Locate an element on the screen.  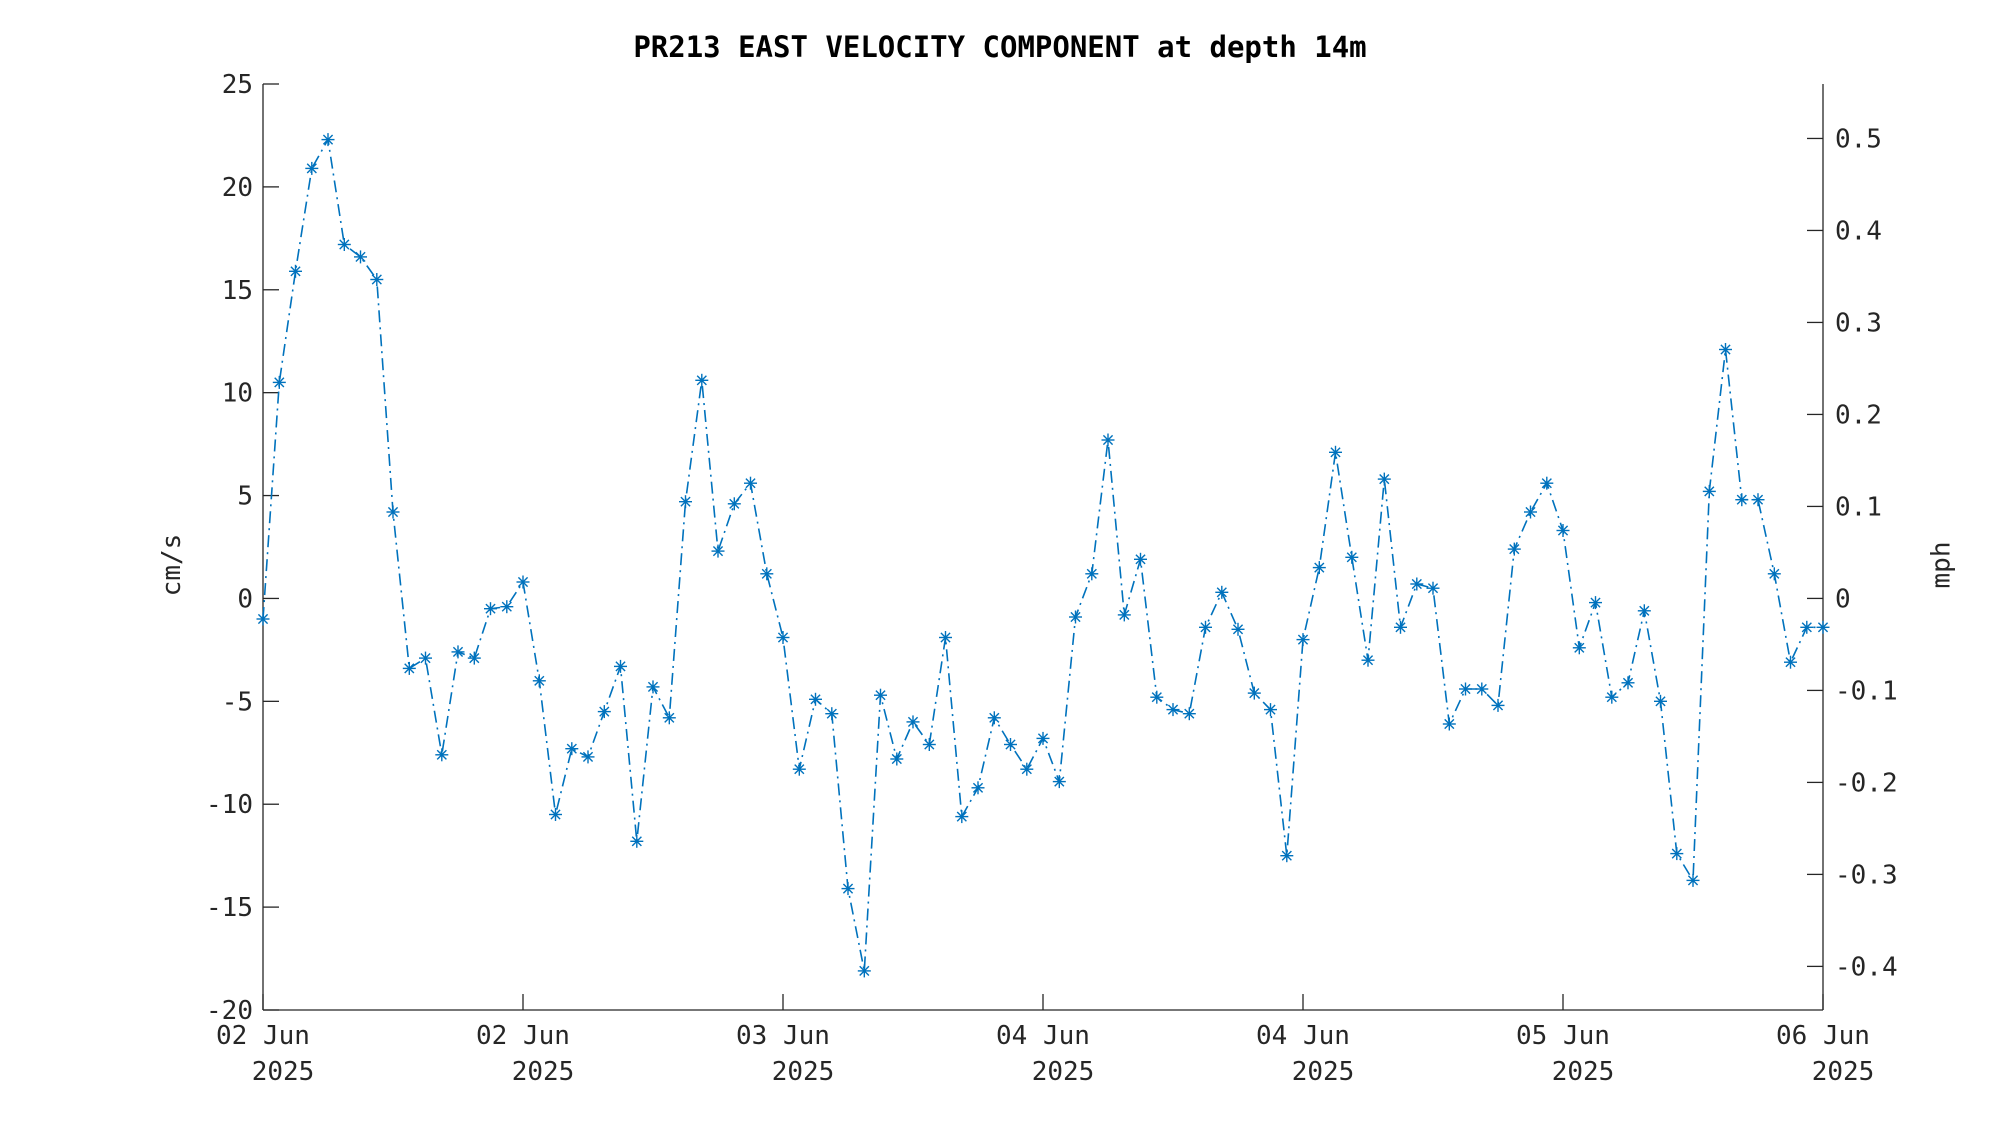
bottom-tick-label-date: 05 Jun is located at coordinates (1563, 1036).